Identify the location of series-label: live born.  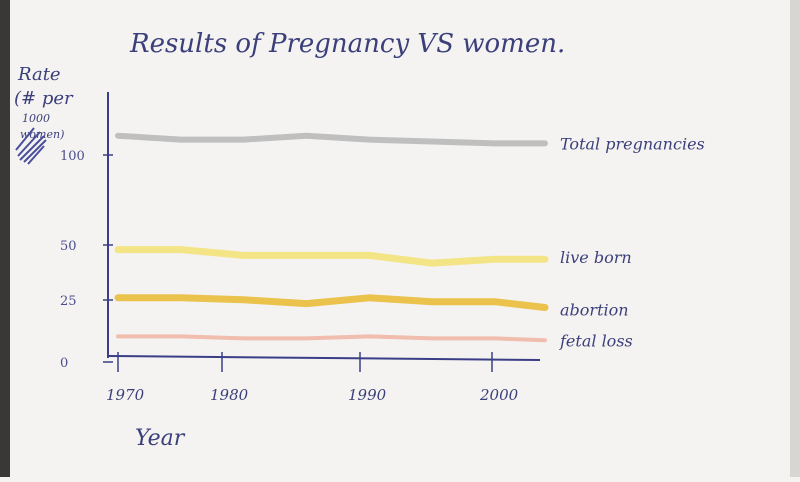
(596, 257).